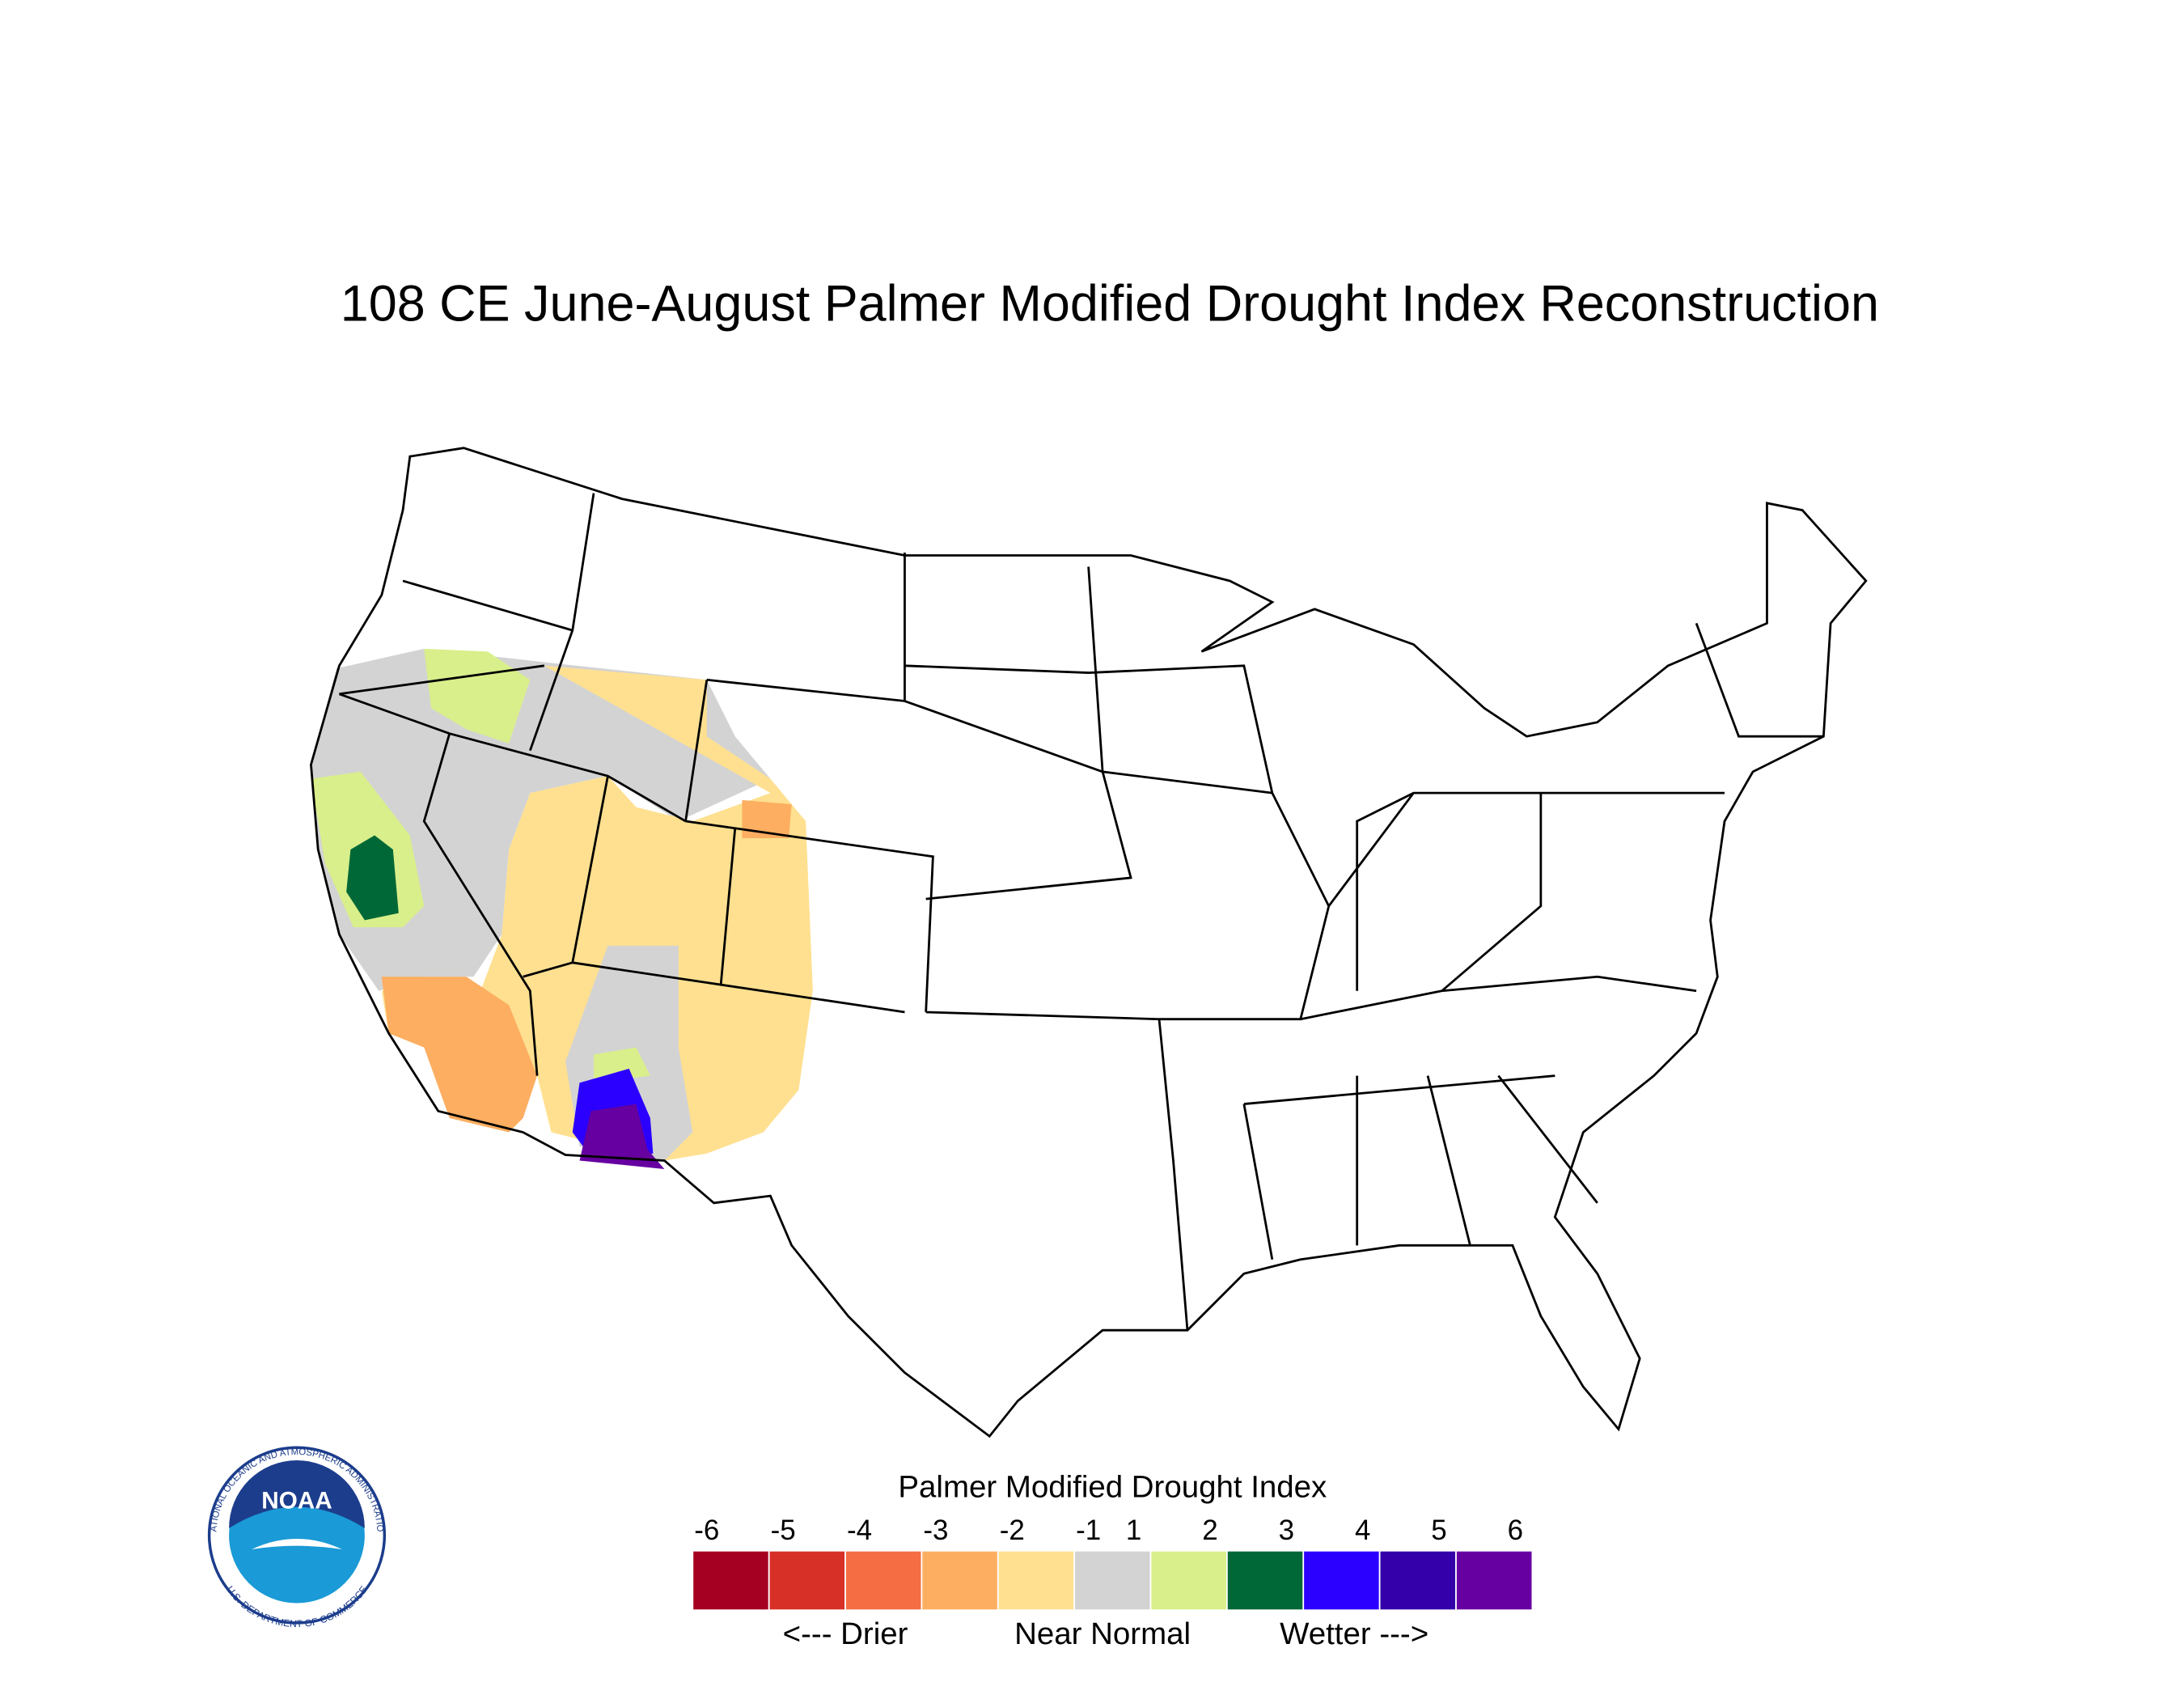 The image size is (2184, 1699). What do you see at coordinates (1362, 1530) in the screenshot?
I see `legend-tick-label: 4` at bounding box center [1362, 1530].